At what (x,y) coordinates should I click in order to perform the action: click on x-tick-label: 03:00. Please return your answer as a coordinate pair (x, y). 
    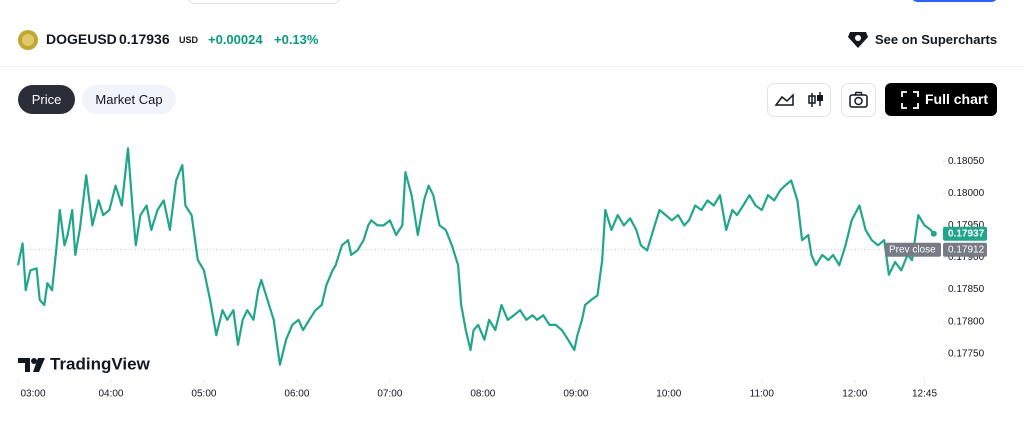
    Looking at the image, I should click on (32, 394).